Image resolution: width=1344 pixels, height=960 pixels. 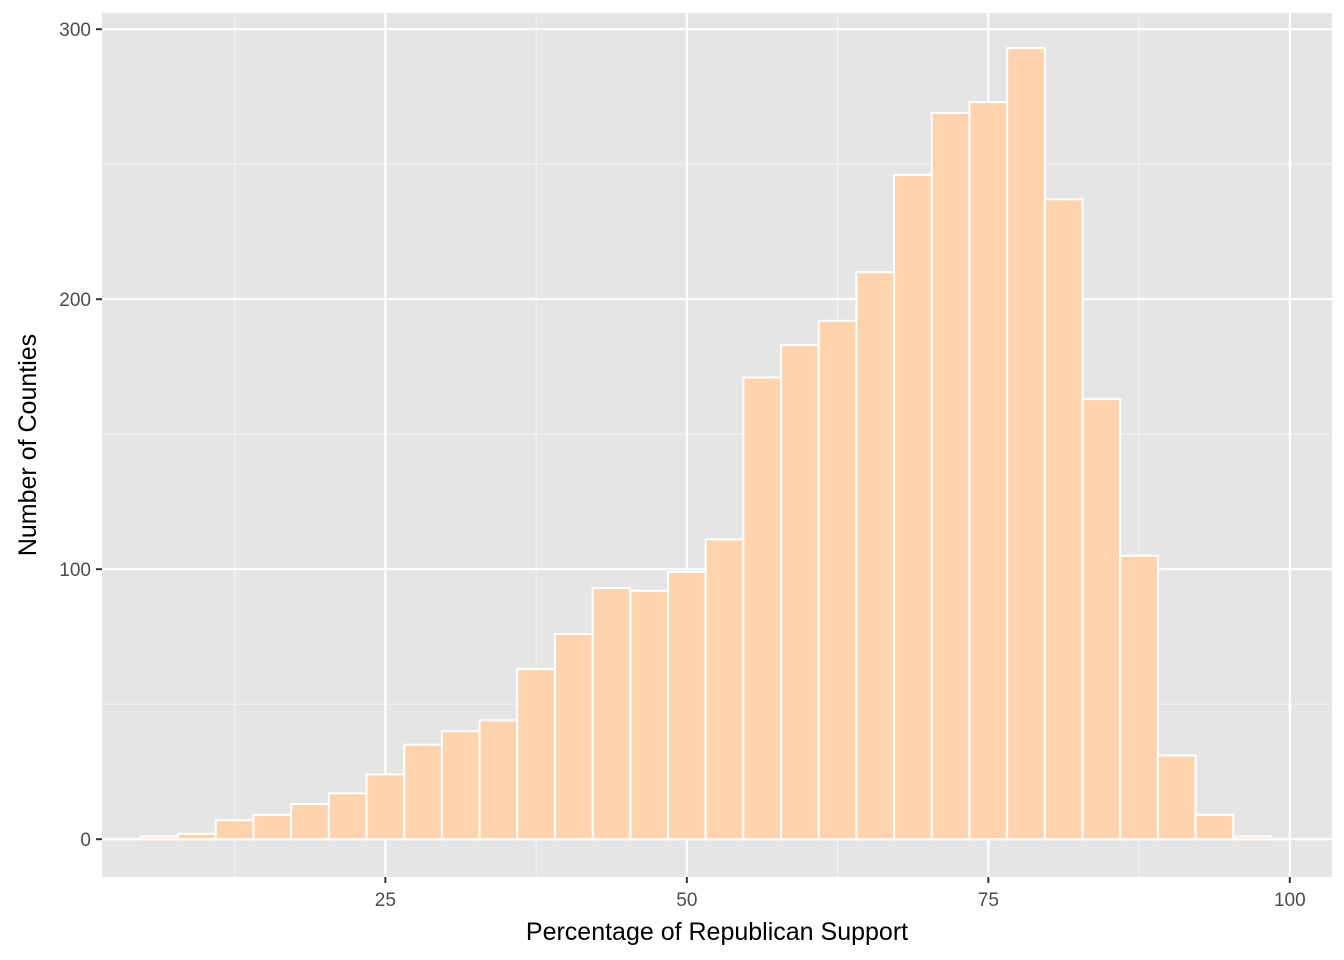 I want to click on x-axis-title: Percentage of Republican Support, so click(x=717, y=932).